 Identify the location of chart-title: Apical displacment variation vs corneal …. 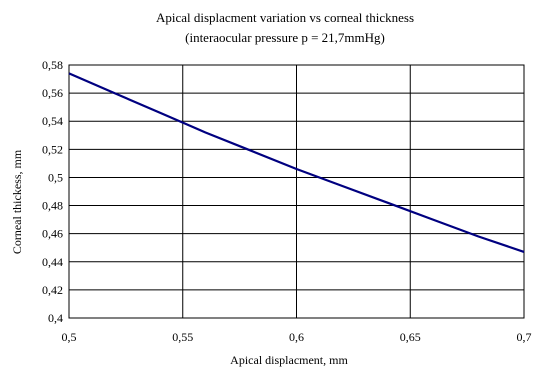
(285, 17).